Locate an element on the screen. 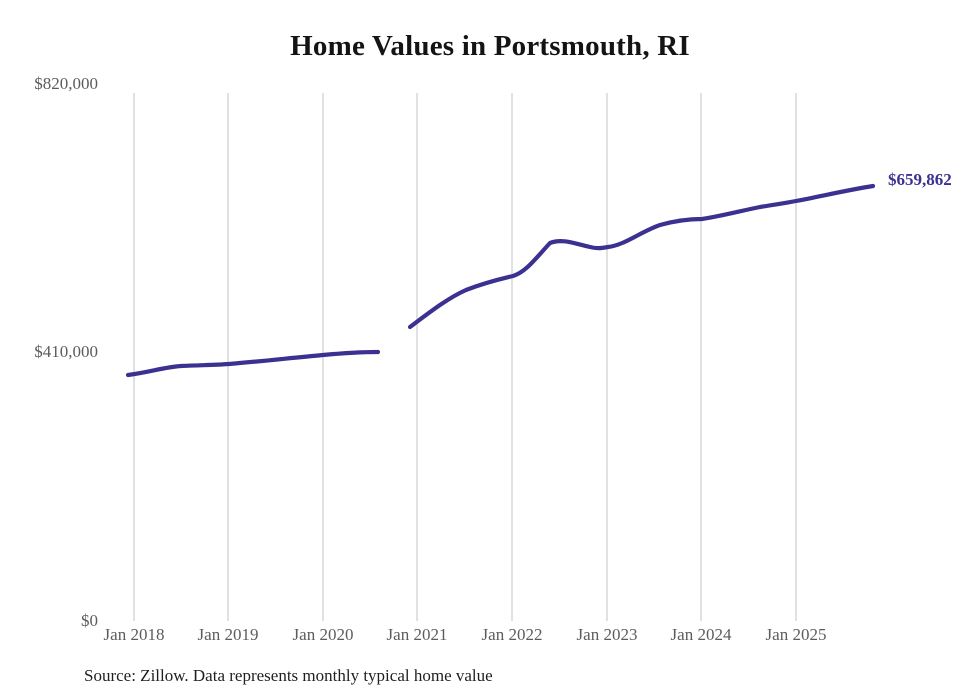 The height and width of the screenshot is (699, 980). series-line-segment-early is located at coordinates (253, 363).